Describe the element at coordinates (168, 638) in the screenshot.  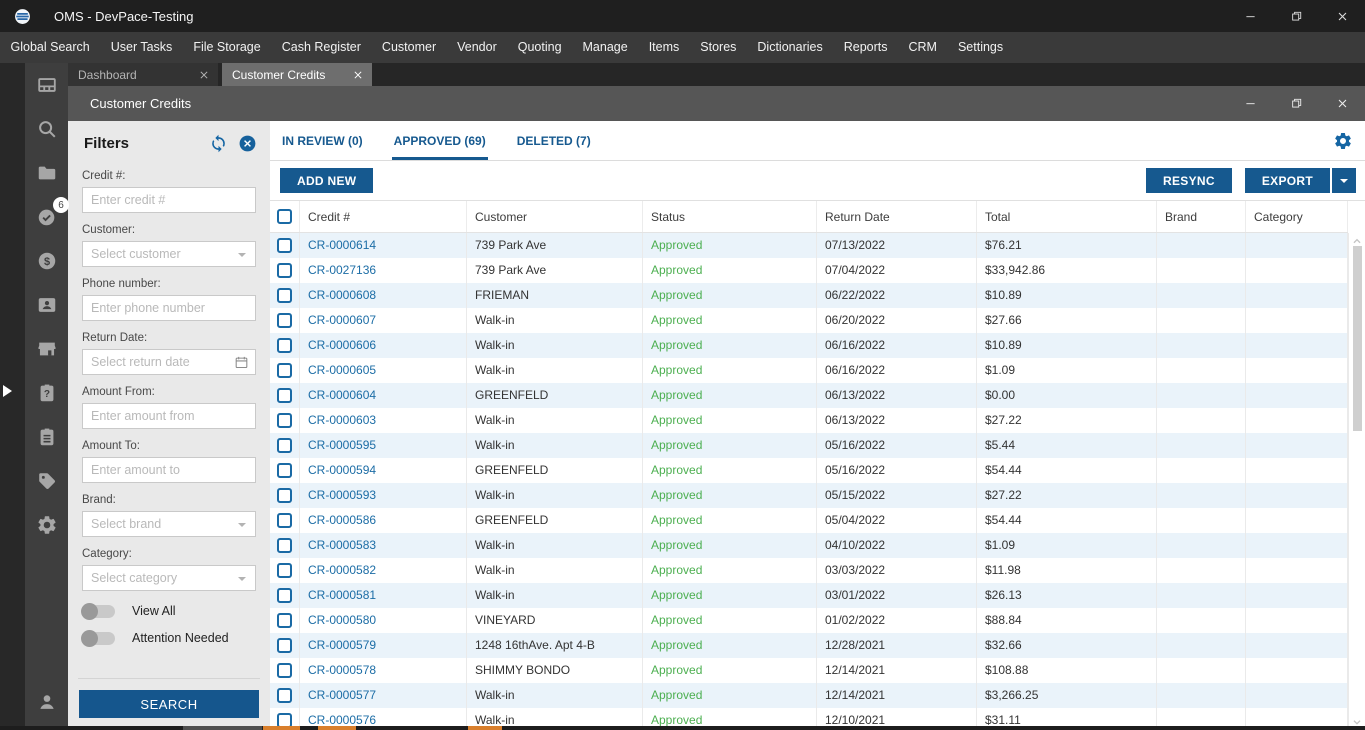
I see `toggle-attention-needed: Attention Needed` at that location.